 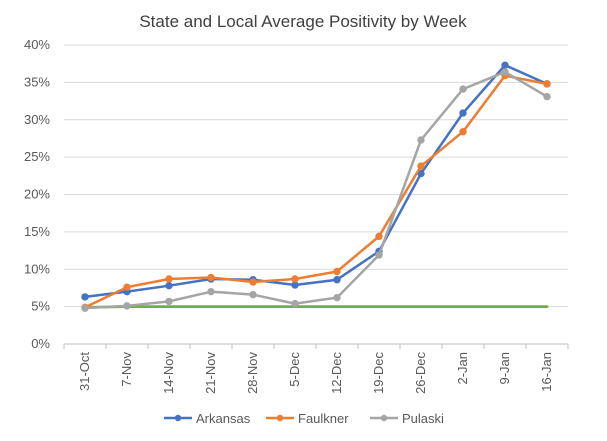 I want to click on x-tick-label: 31-Oct, so click(x=84, y=371).